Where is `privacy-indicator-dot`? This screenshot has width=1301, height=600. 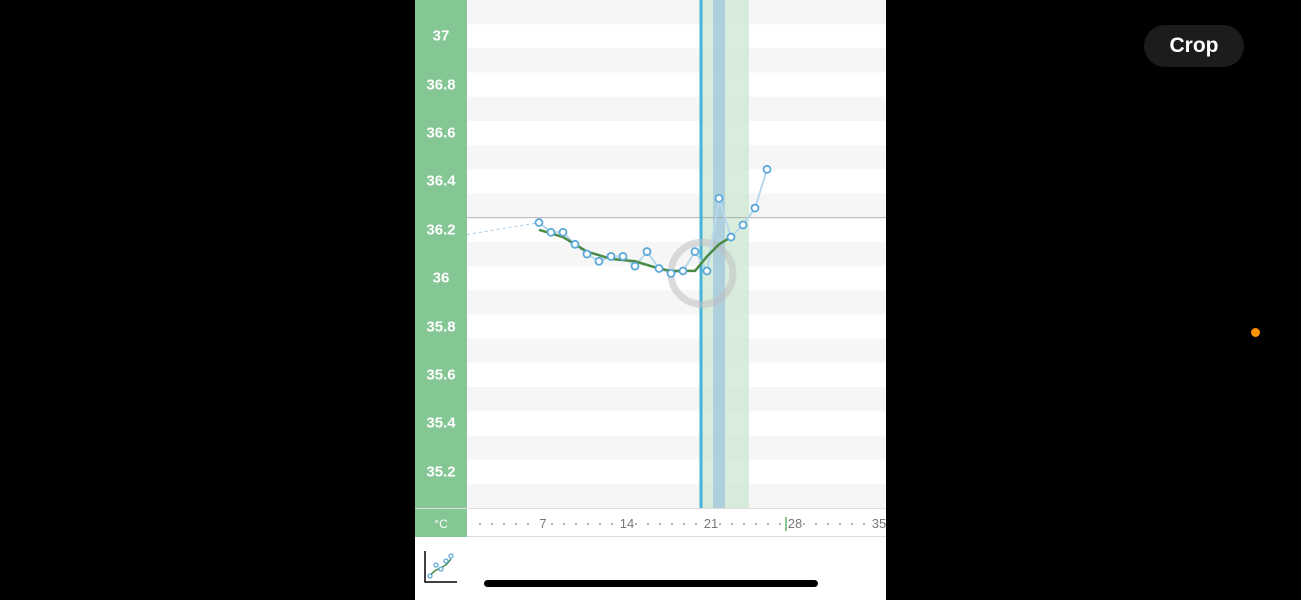 privacy-indicator-dot is located at coordinates (1255, 332).